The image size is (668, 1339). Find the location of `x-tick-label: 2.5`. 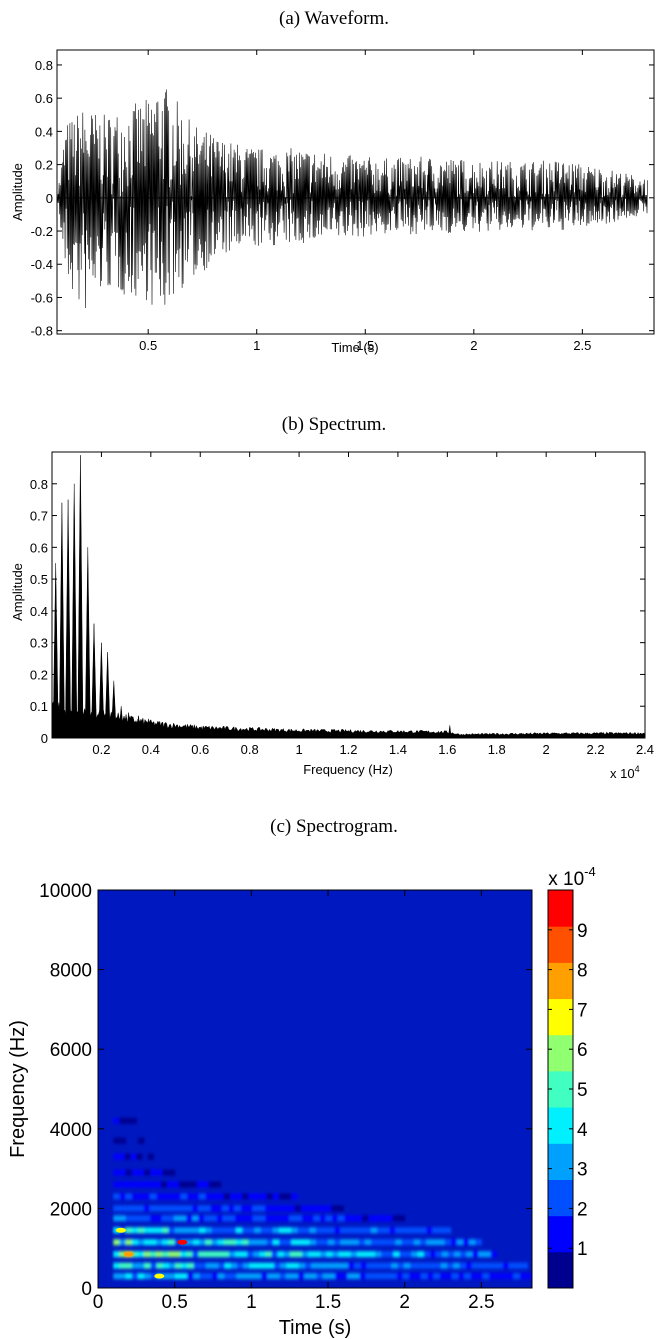

x-tick-label: 2.5 is located at coordinates (481, 1302).